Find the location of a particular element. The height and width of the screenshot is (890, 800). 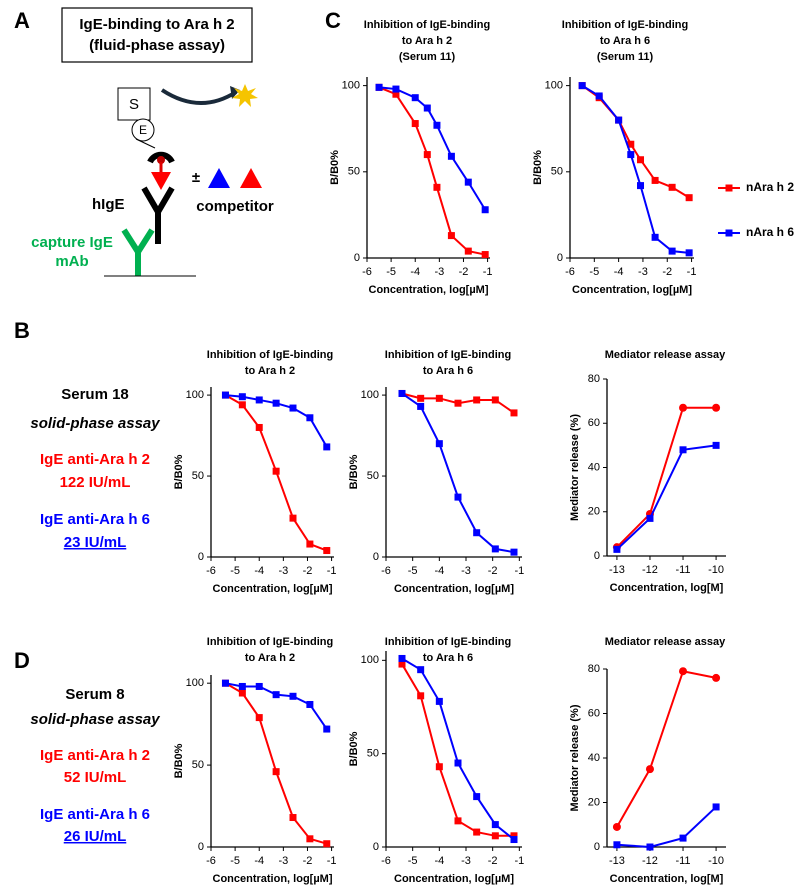

hige-shape is located at coordinates (158, 215).